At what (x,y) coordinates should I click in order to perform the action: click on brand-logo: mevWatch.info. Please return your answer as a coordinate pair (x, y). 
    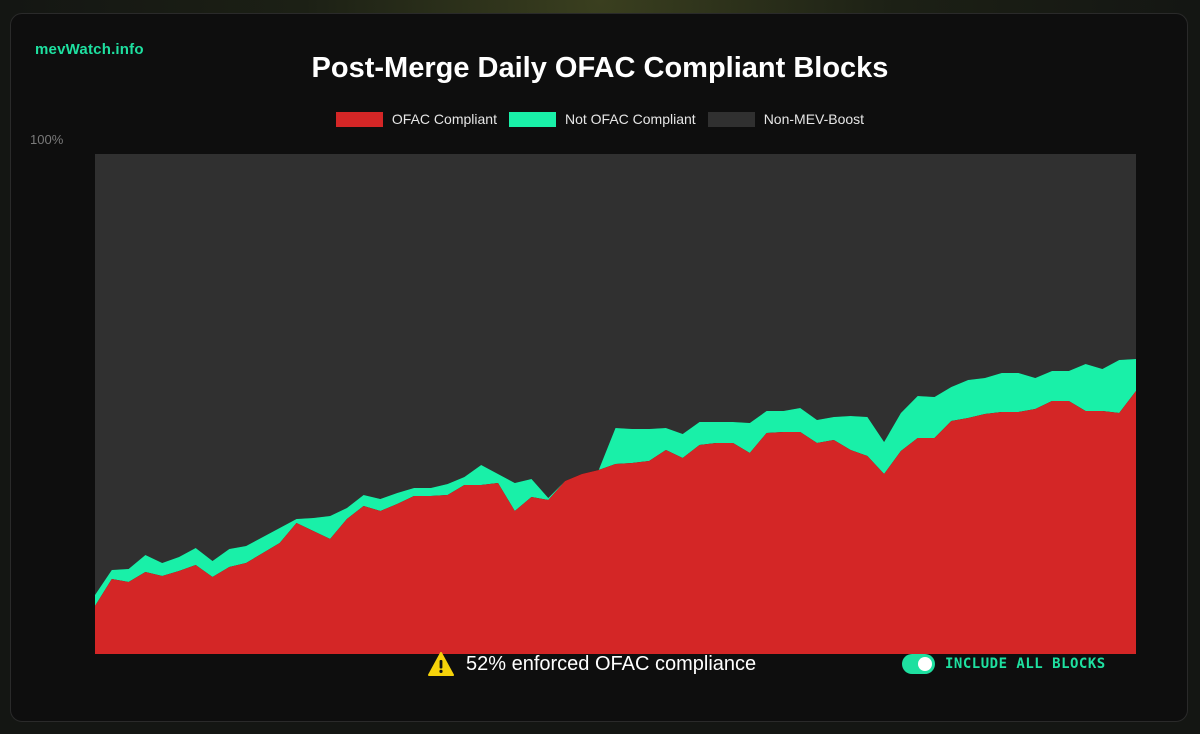
    Looking at the image, I should click on (89, 49).